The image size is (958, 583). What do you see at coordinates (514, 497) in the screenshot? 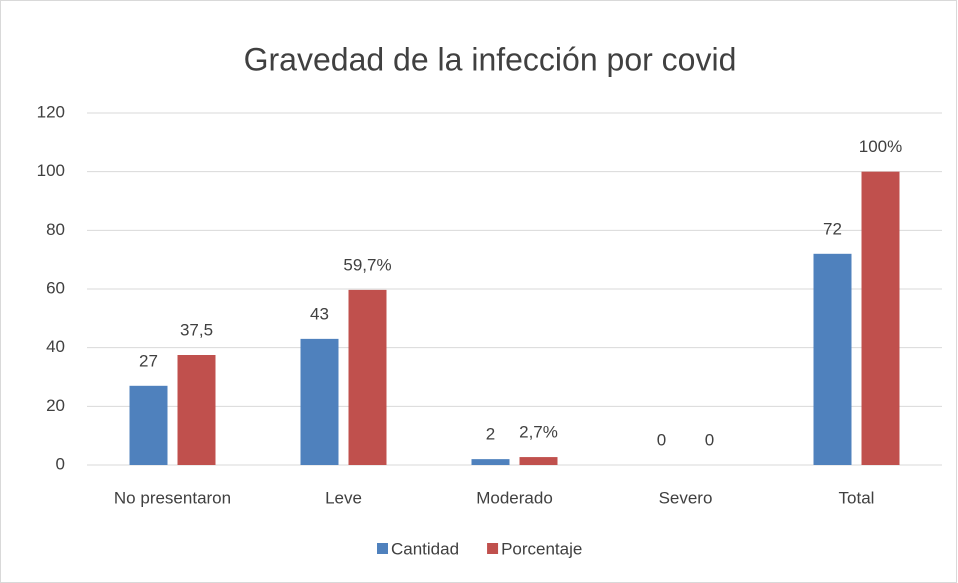
I see `x-tick-label: Moderado` at bounding box center [514, 497].